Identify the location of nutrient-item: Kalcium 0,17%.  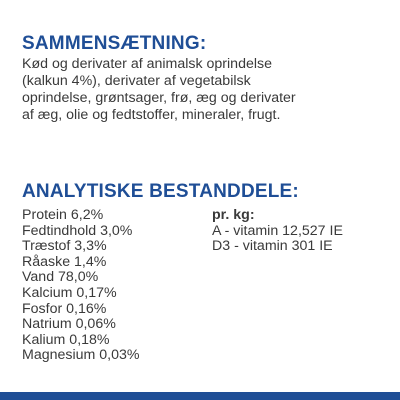
(69, 292).